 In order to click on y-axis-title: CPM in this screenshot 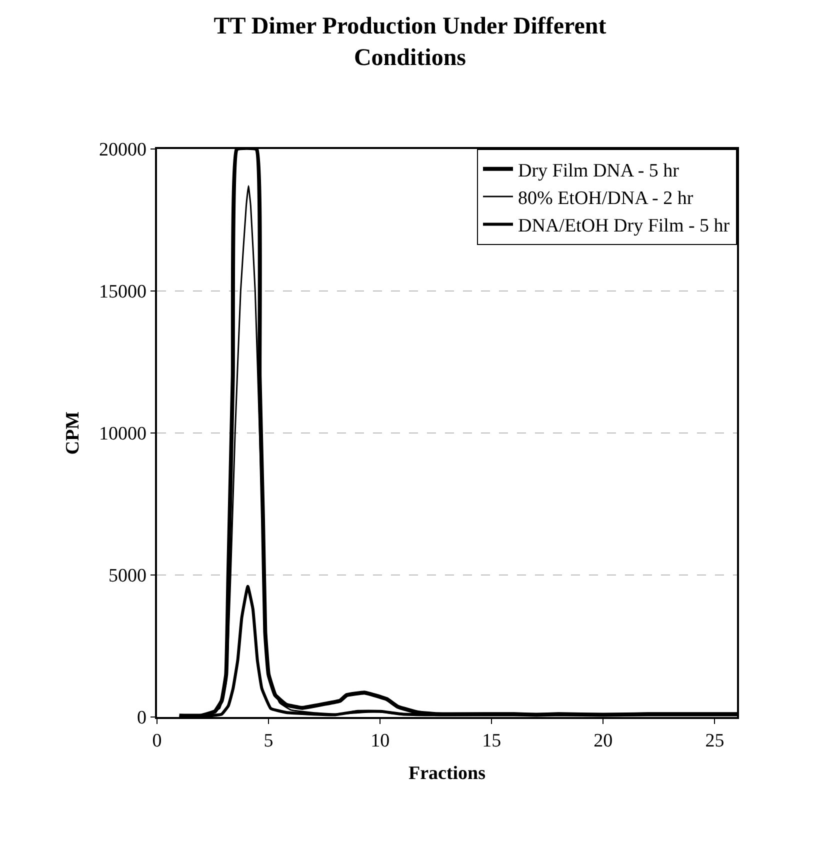, I will do `click(73, 433)`.